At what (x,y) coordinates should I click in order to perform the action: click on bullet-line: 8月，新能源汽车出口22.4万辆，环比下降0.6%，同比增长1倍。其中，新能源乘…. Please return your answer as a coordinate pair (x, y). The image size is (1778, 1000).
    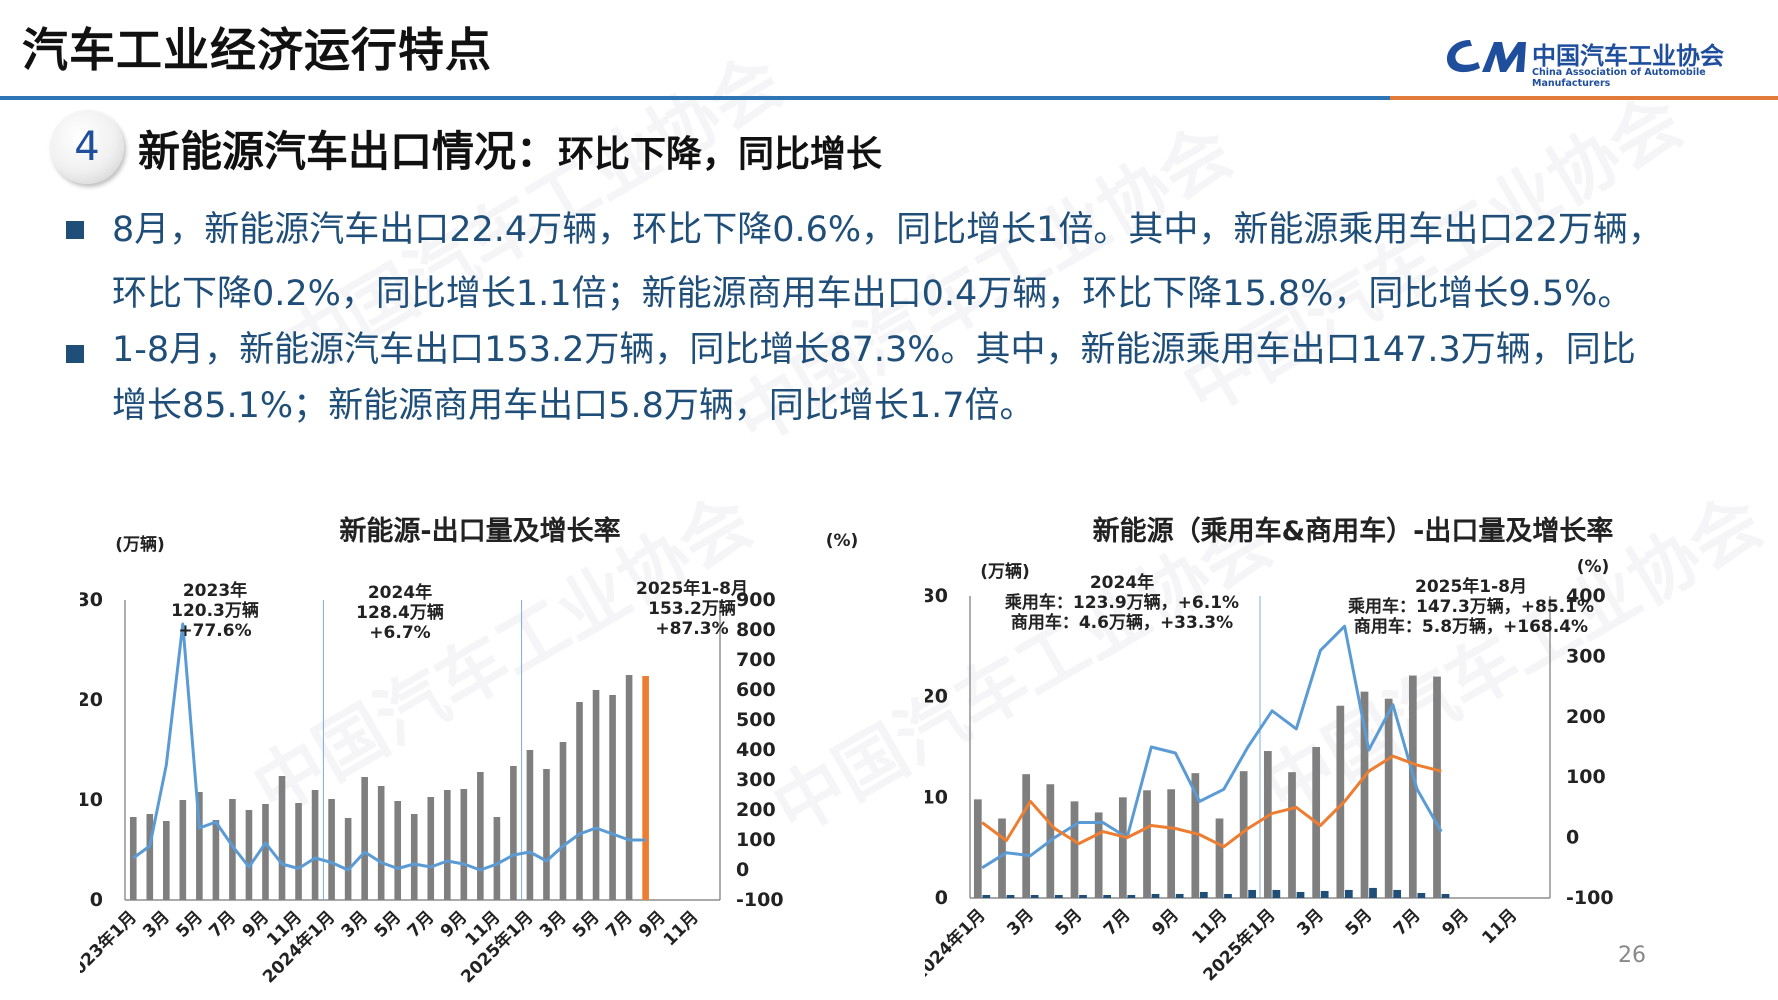
    Looking at the image, I should click on (887, 230).